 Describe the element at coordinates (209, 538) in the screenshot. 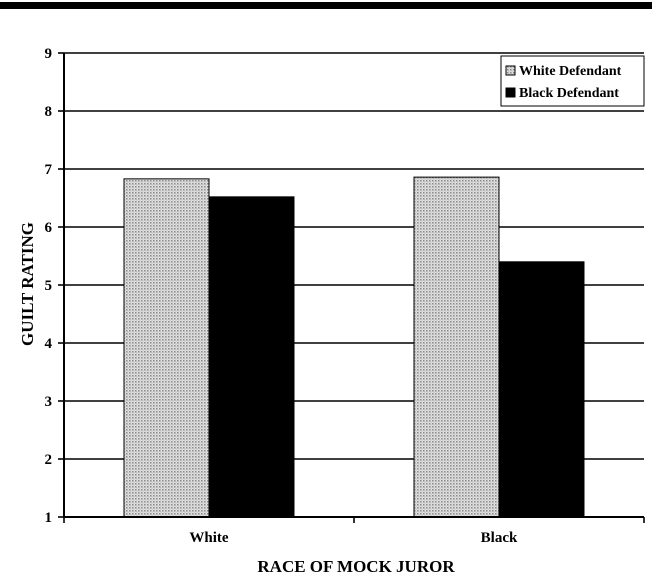

I see `x-tick-label: White` at that location.